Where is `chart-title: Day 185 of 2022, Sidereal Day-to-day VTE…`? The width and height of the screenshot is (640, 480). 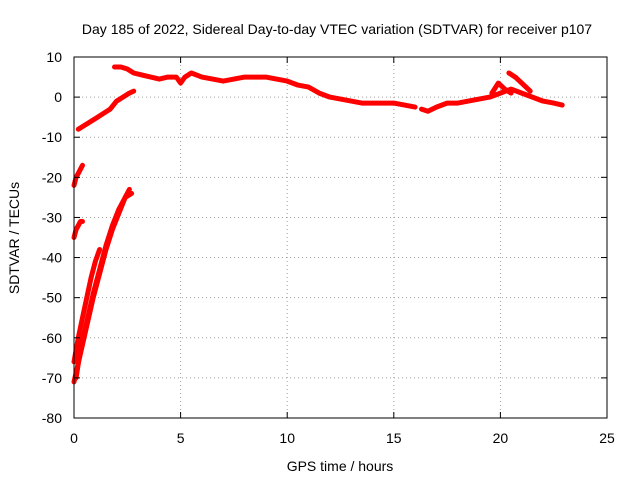
chart-title: Day 185 of 2022, Sidereal Day-to-day VTE… is located at coordinates (337, 29).